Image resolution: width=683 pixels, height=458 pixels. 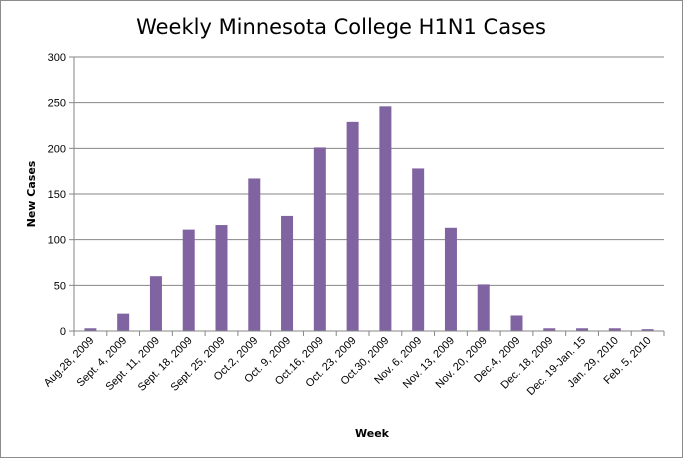 I want to click on y-axis-ticks: 0 50 100 150 200 250 300, so click(x=61, y=195).